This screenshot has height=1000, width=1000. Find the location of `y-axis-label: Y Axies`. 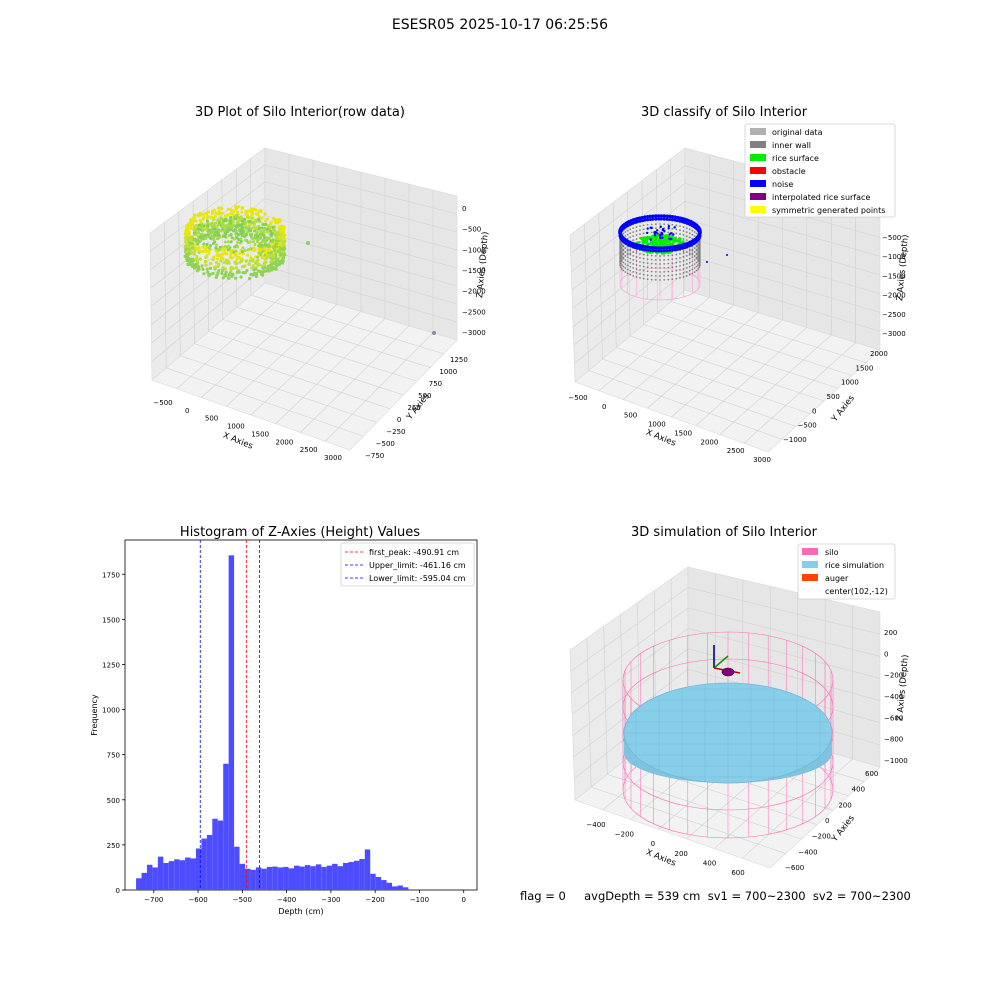

y-axis-label: Y Axies is located at coordinates (843, 829).